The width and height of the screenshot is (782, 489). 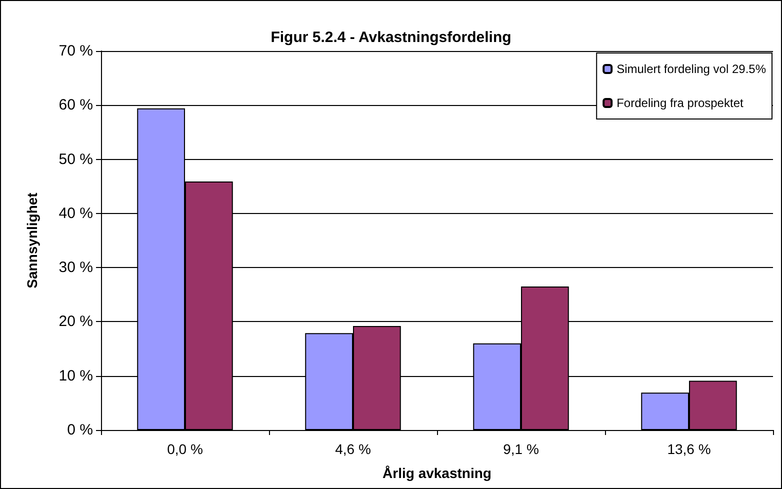 I want to click on legend-label: Simulert fordeling vol 29.5%, so click(x=691, y=69).